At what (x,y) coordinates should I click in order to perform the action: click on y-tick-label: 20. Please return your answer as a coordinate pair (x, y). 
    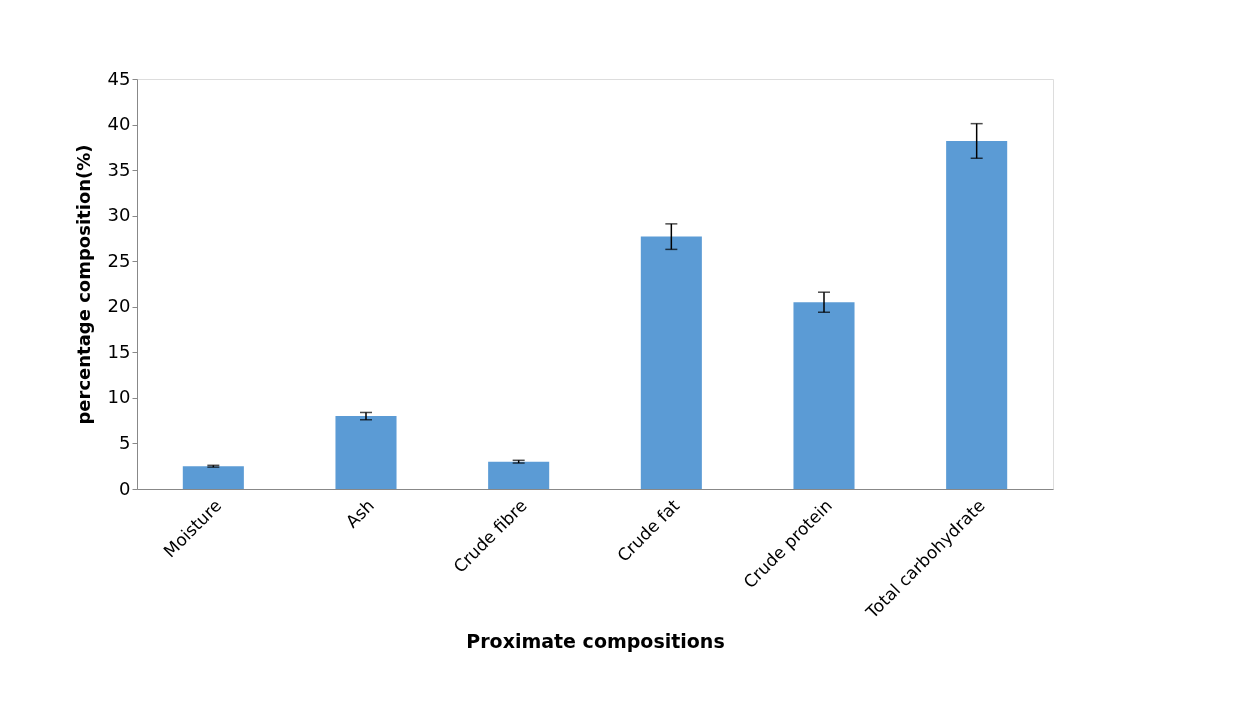
    Looking at the image, I should click on (119, 306).